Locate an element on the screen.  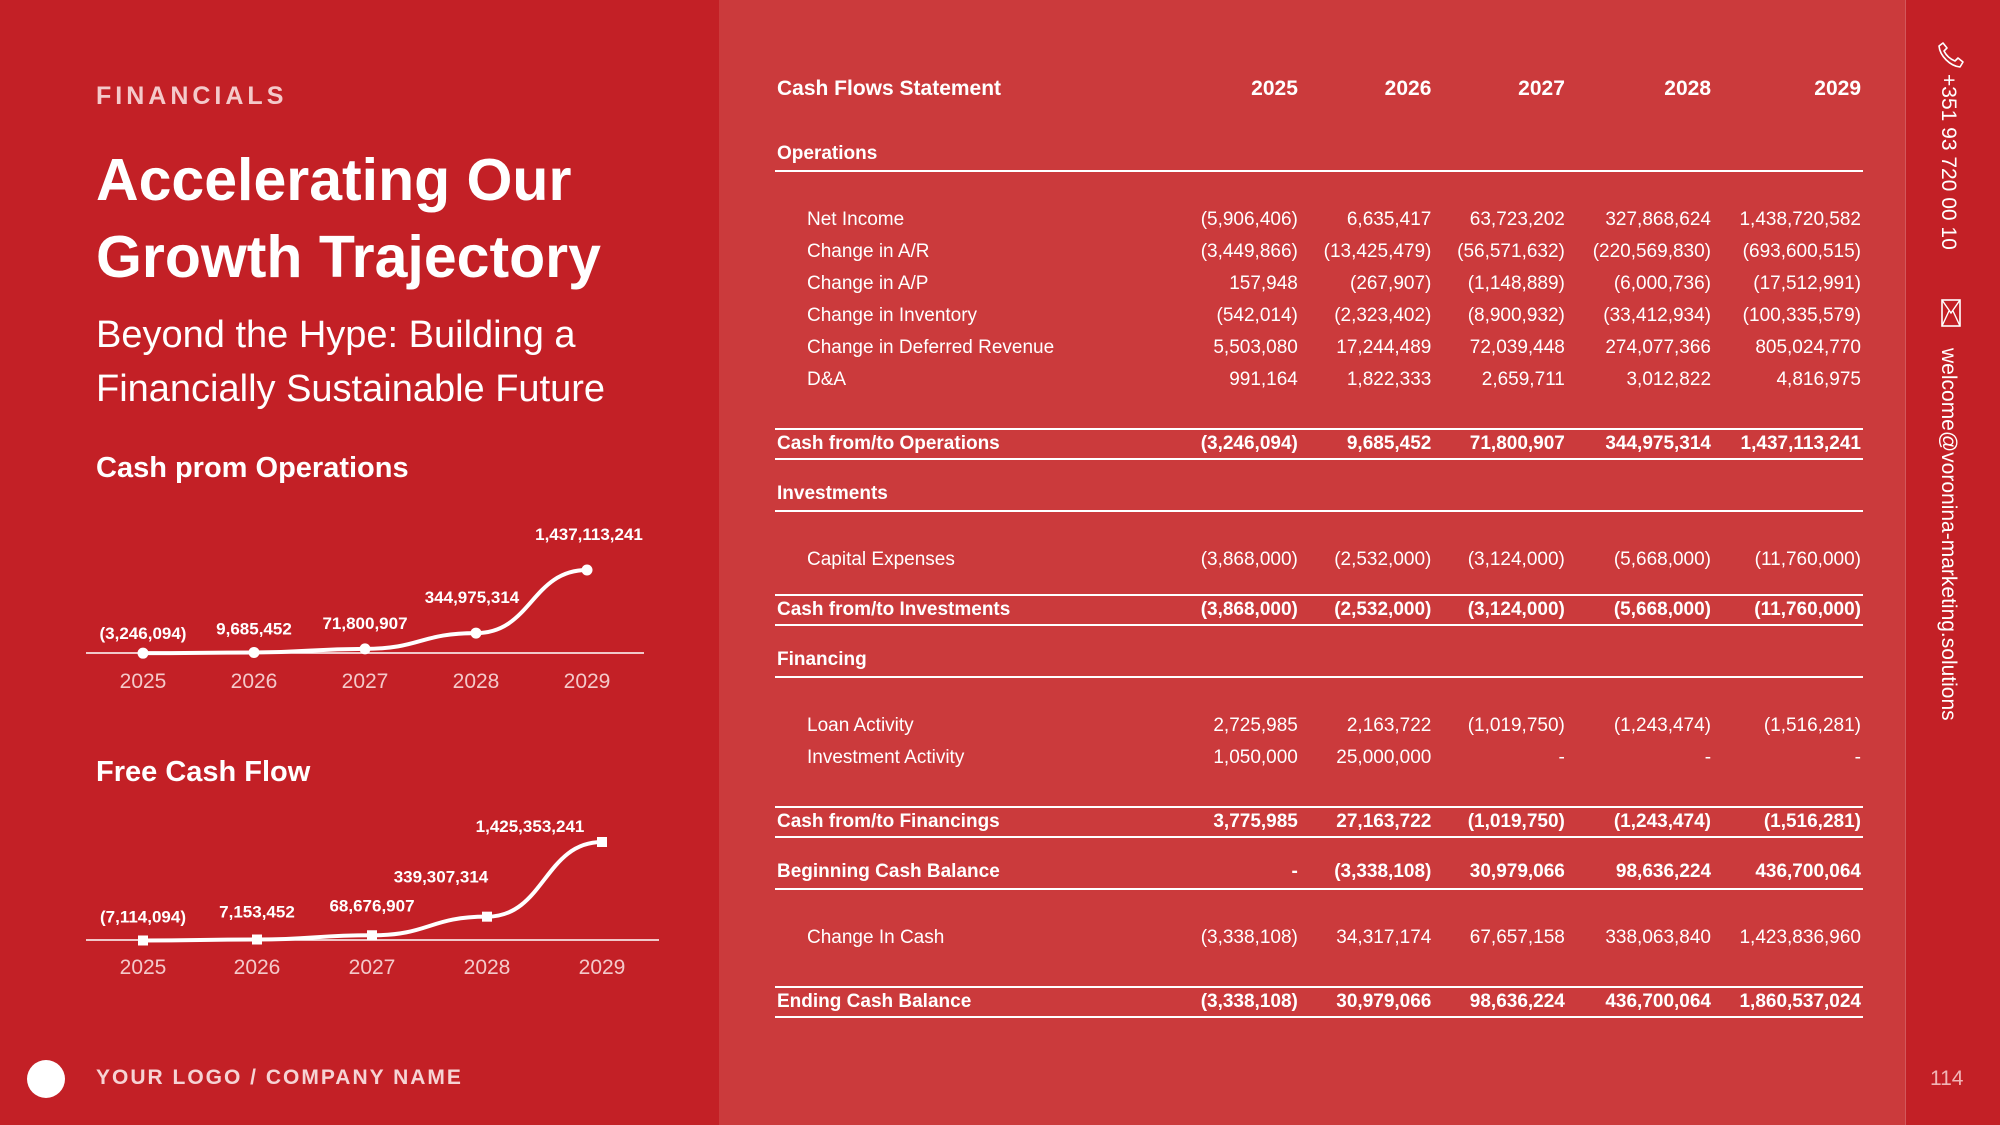
year-header: 2025 is located at coordinates (1274, 88).